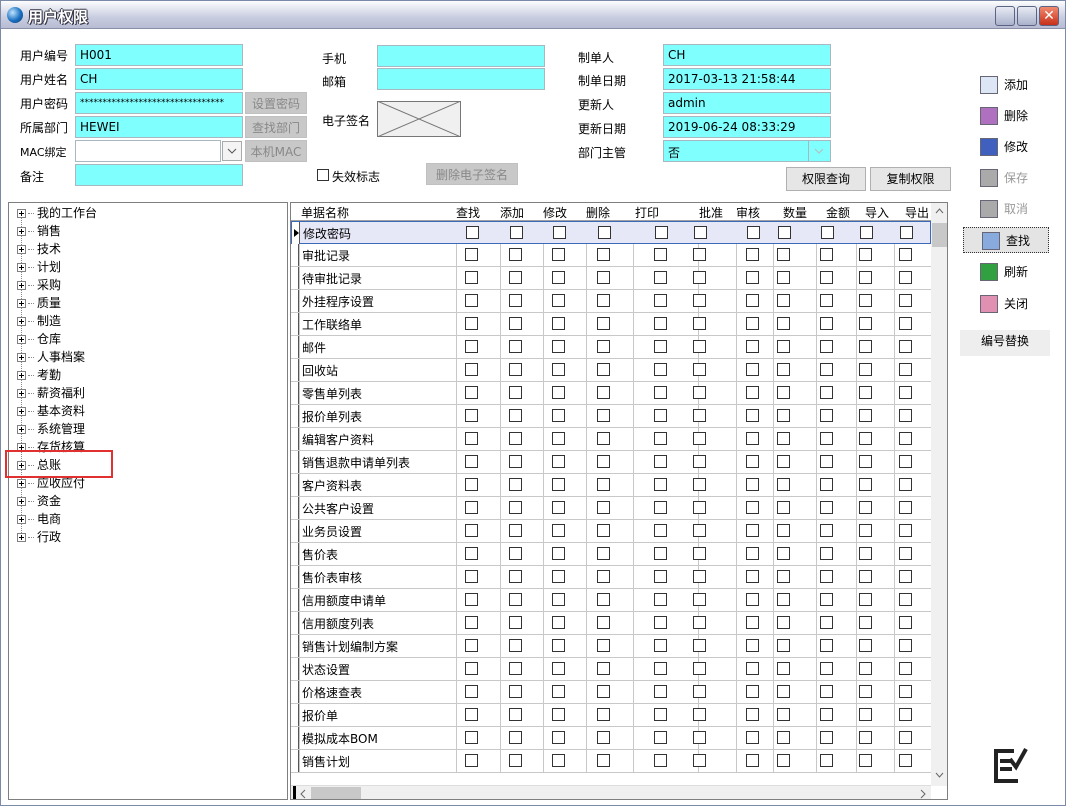 This screenshot has height=806, width=1066. I want to click on tree-node: 薪资福利, so click(51, 393).